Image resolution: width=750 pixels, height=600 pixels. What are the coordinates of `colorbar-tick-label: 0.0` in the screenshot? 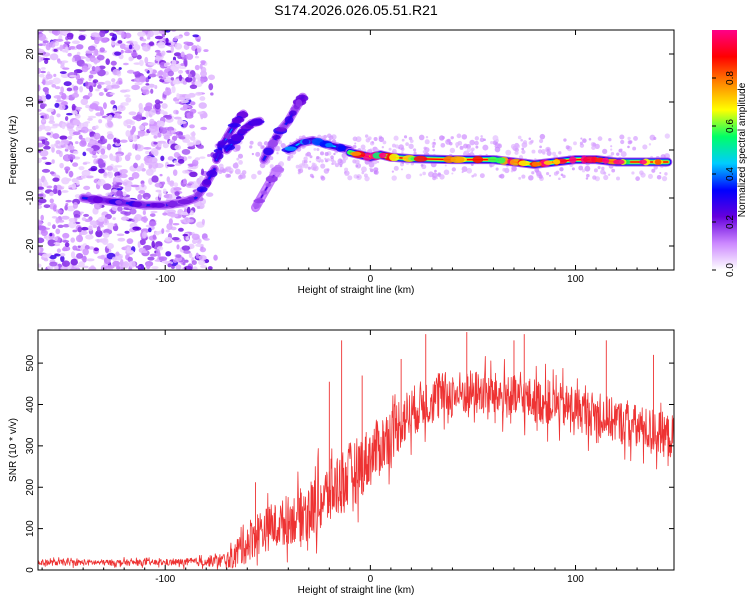 It's located at (730, 270).